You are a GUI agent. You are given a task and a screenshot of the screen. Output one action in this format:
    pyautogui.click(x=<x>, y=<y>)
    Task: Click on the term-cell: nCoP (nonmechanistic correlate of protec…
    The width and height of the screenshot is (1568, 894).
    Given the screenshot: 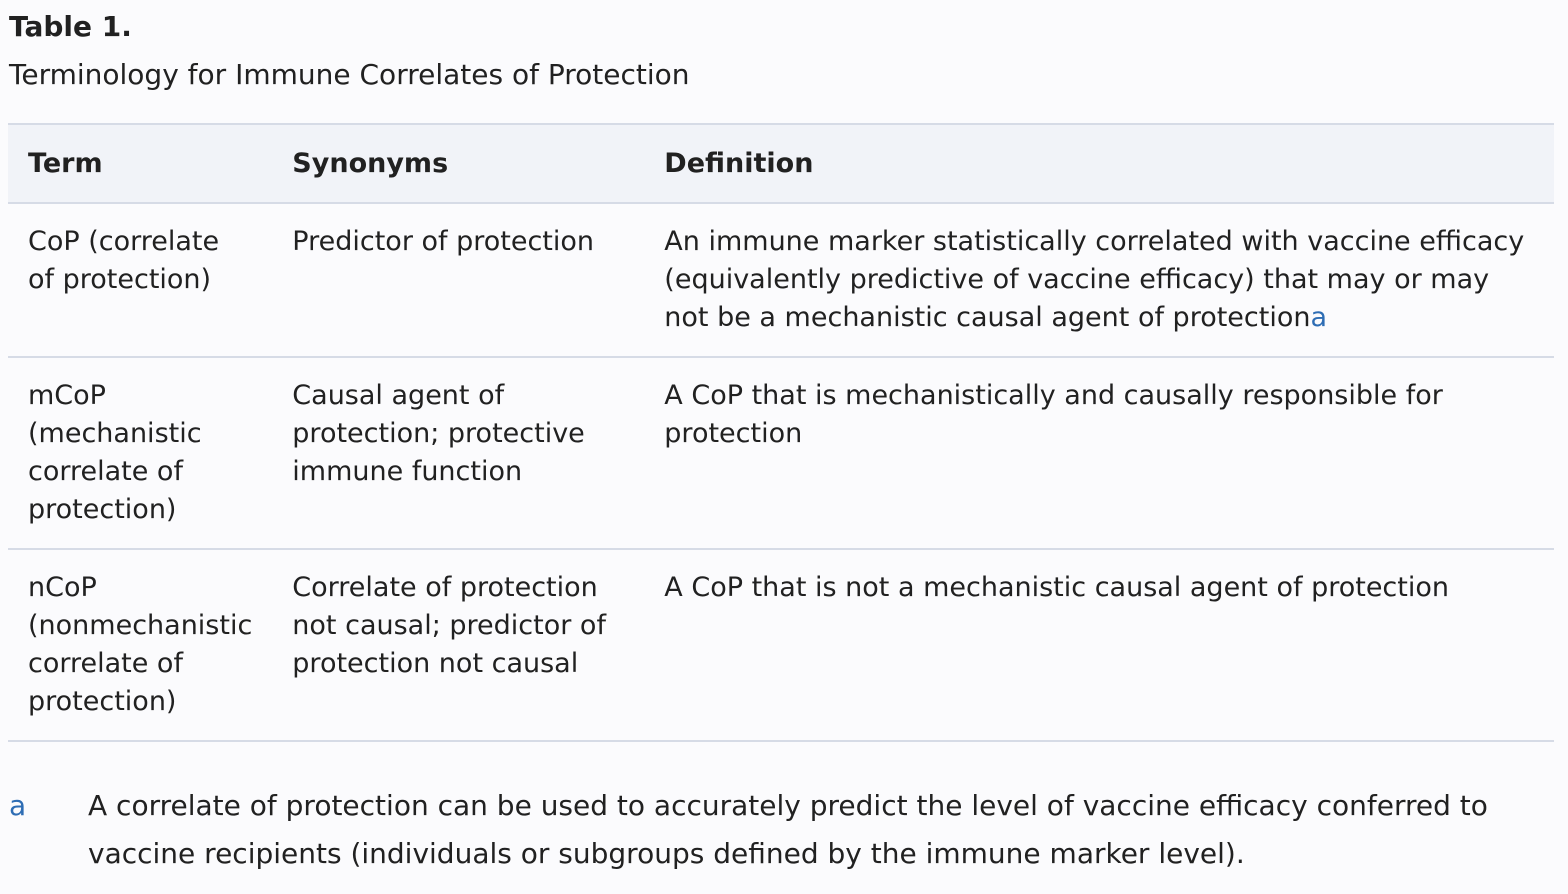 What is the action you would take?
    pyautogui.click(x=140, y=645)
    